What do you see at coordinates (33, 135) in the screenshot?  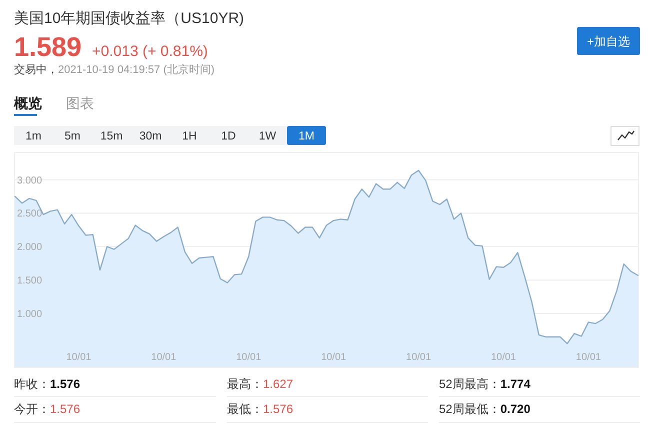 I see `time-range-button: 1m` at bounding box center [33, 135].